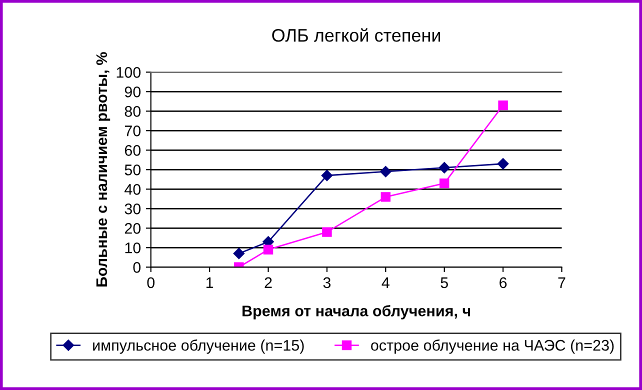 The width and height of the screenshot is (642, 390). What do you see at coordinates (132, 170) in the screenshot?
I see `y-tick-label: 50` at bounding box center [132, 170].